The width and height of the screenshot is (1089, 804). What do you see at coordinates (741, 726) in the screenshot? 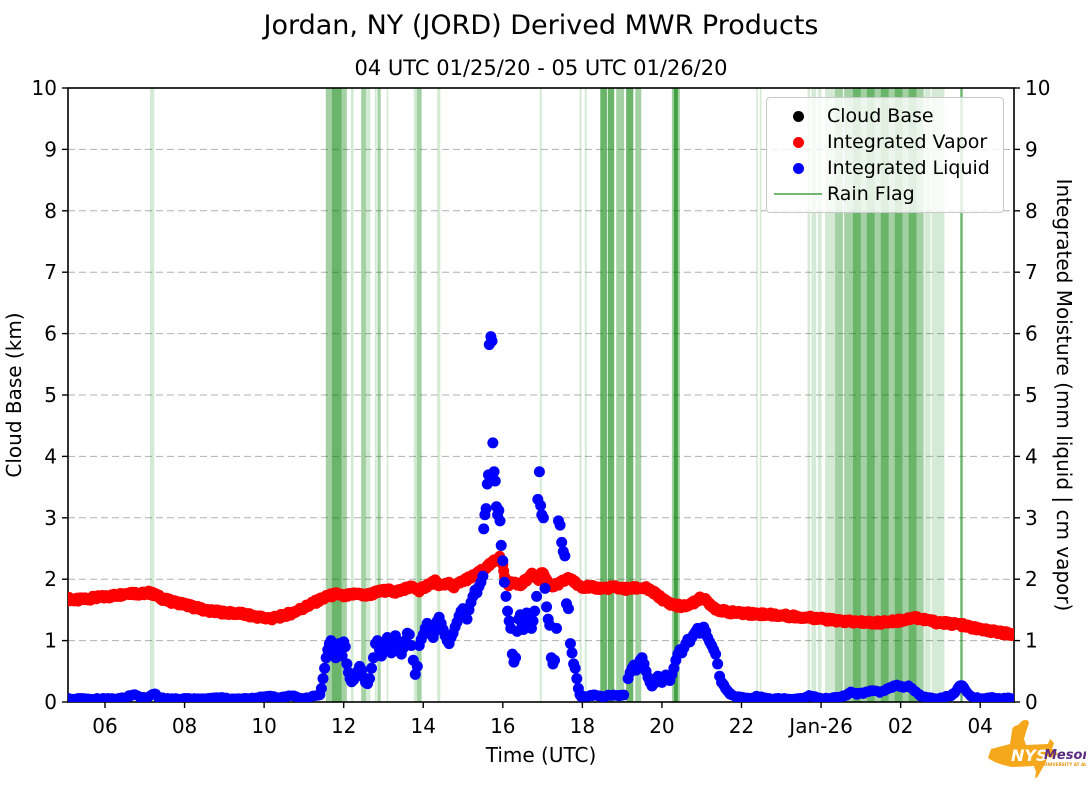
I see `x-tick-label: 22` at bounding box center [741, 726].